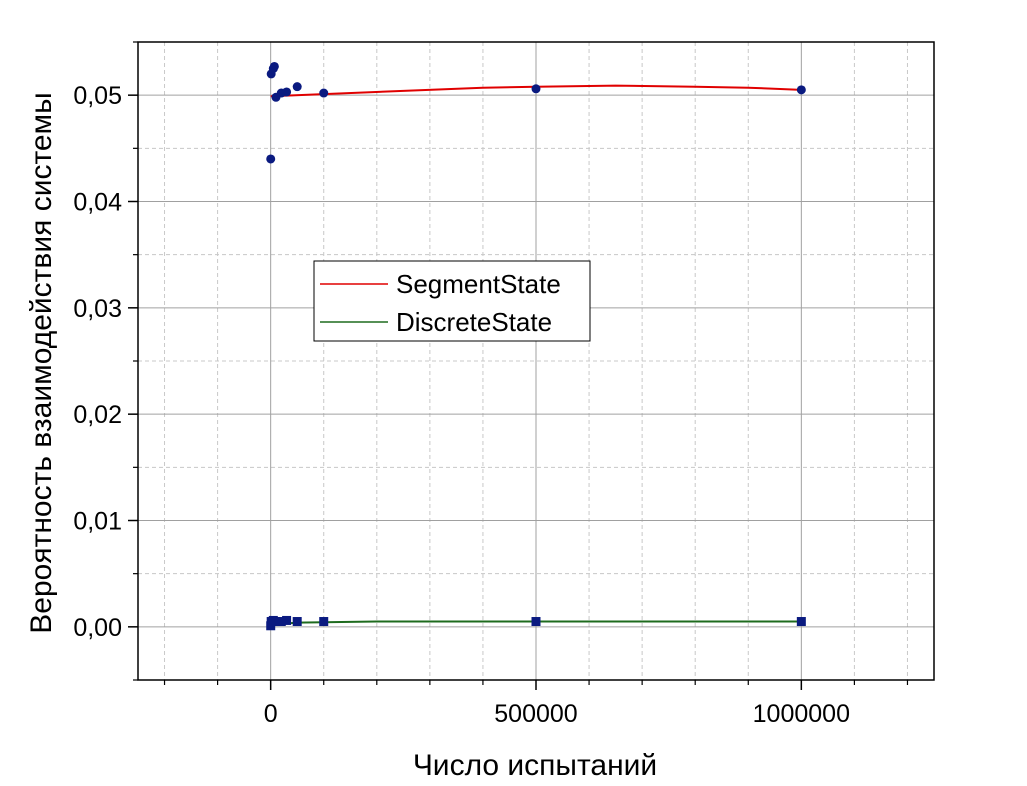 This screenshot has width=1027, height=786. I want to click on y-tick-label: 0,01, so click(97, 522).